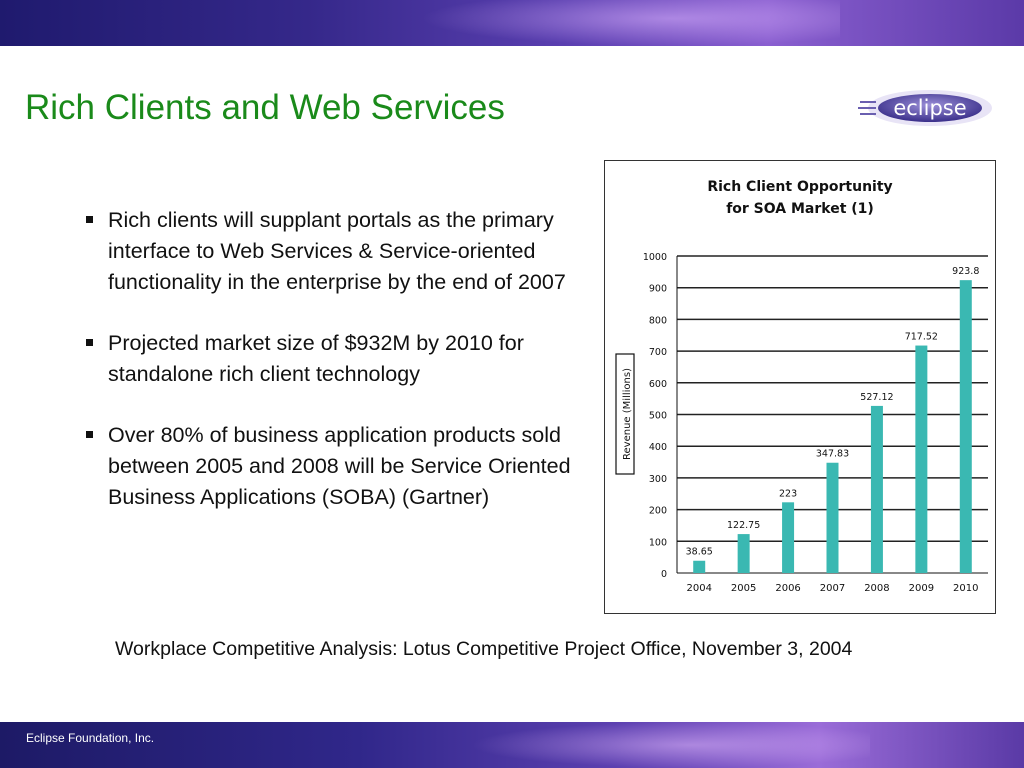  What do you see at coordinates (800, 209) in the screenshot?
I see `chart-title-line: for SOA Market (1)` at bounding box center [800, 209].